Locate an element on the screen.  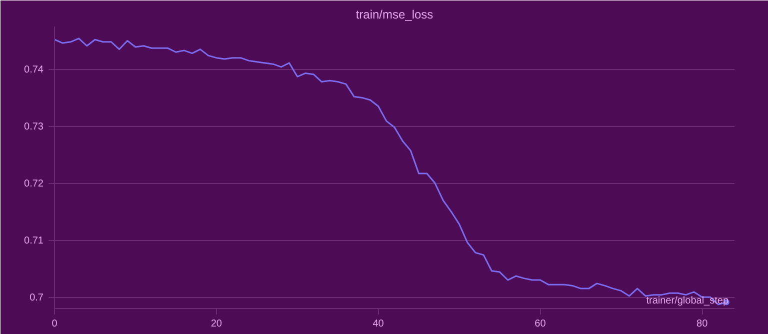
x-tick-label: 40 is located at coordinates (378, 324).